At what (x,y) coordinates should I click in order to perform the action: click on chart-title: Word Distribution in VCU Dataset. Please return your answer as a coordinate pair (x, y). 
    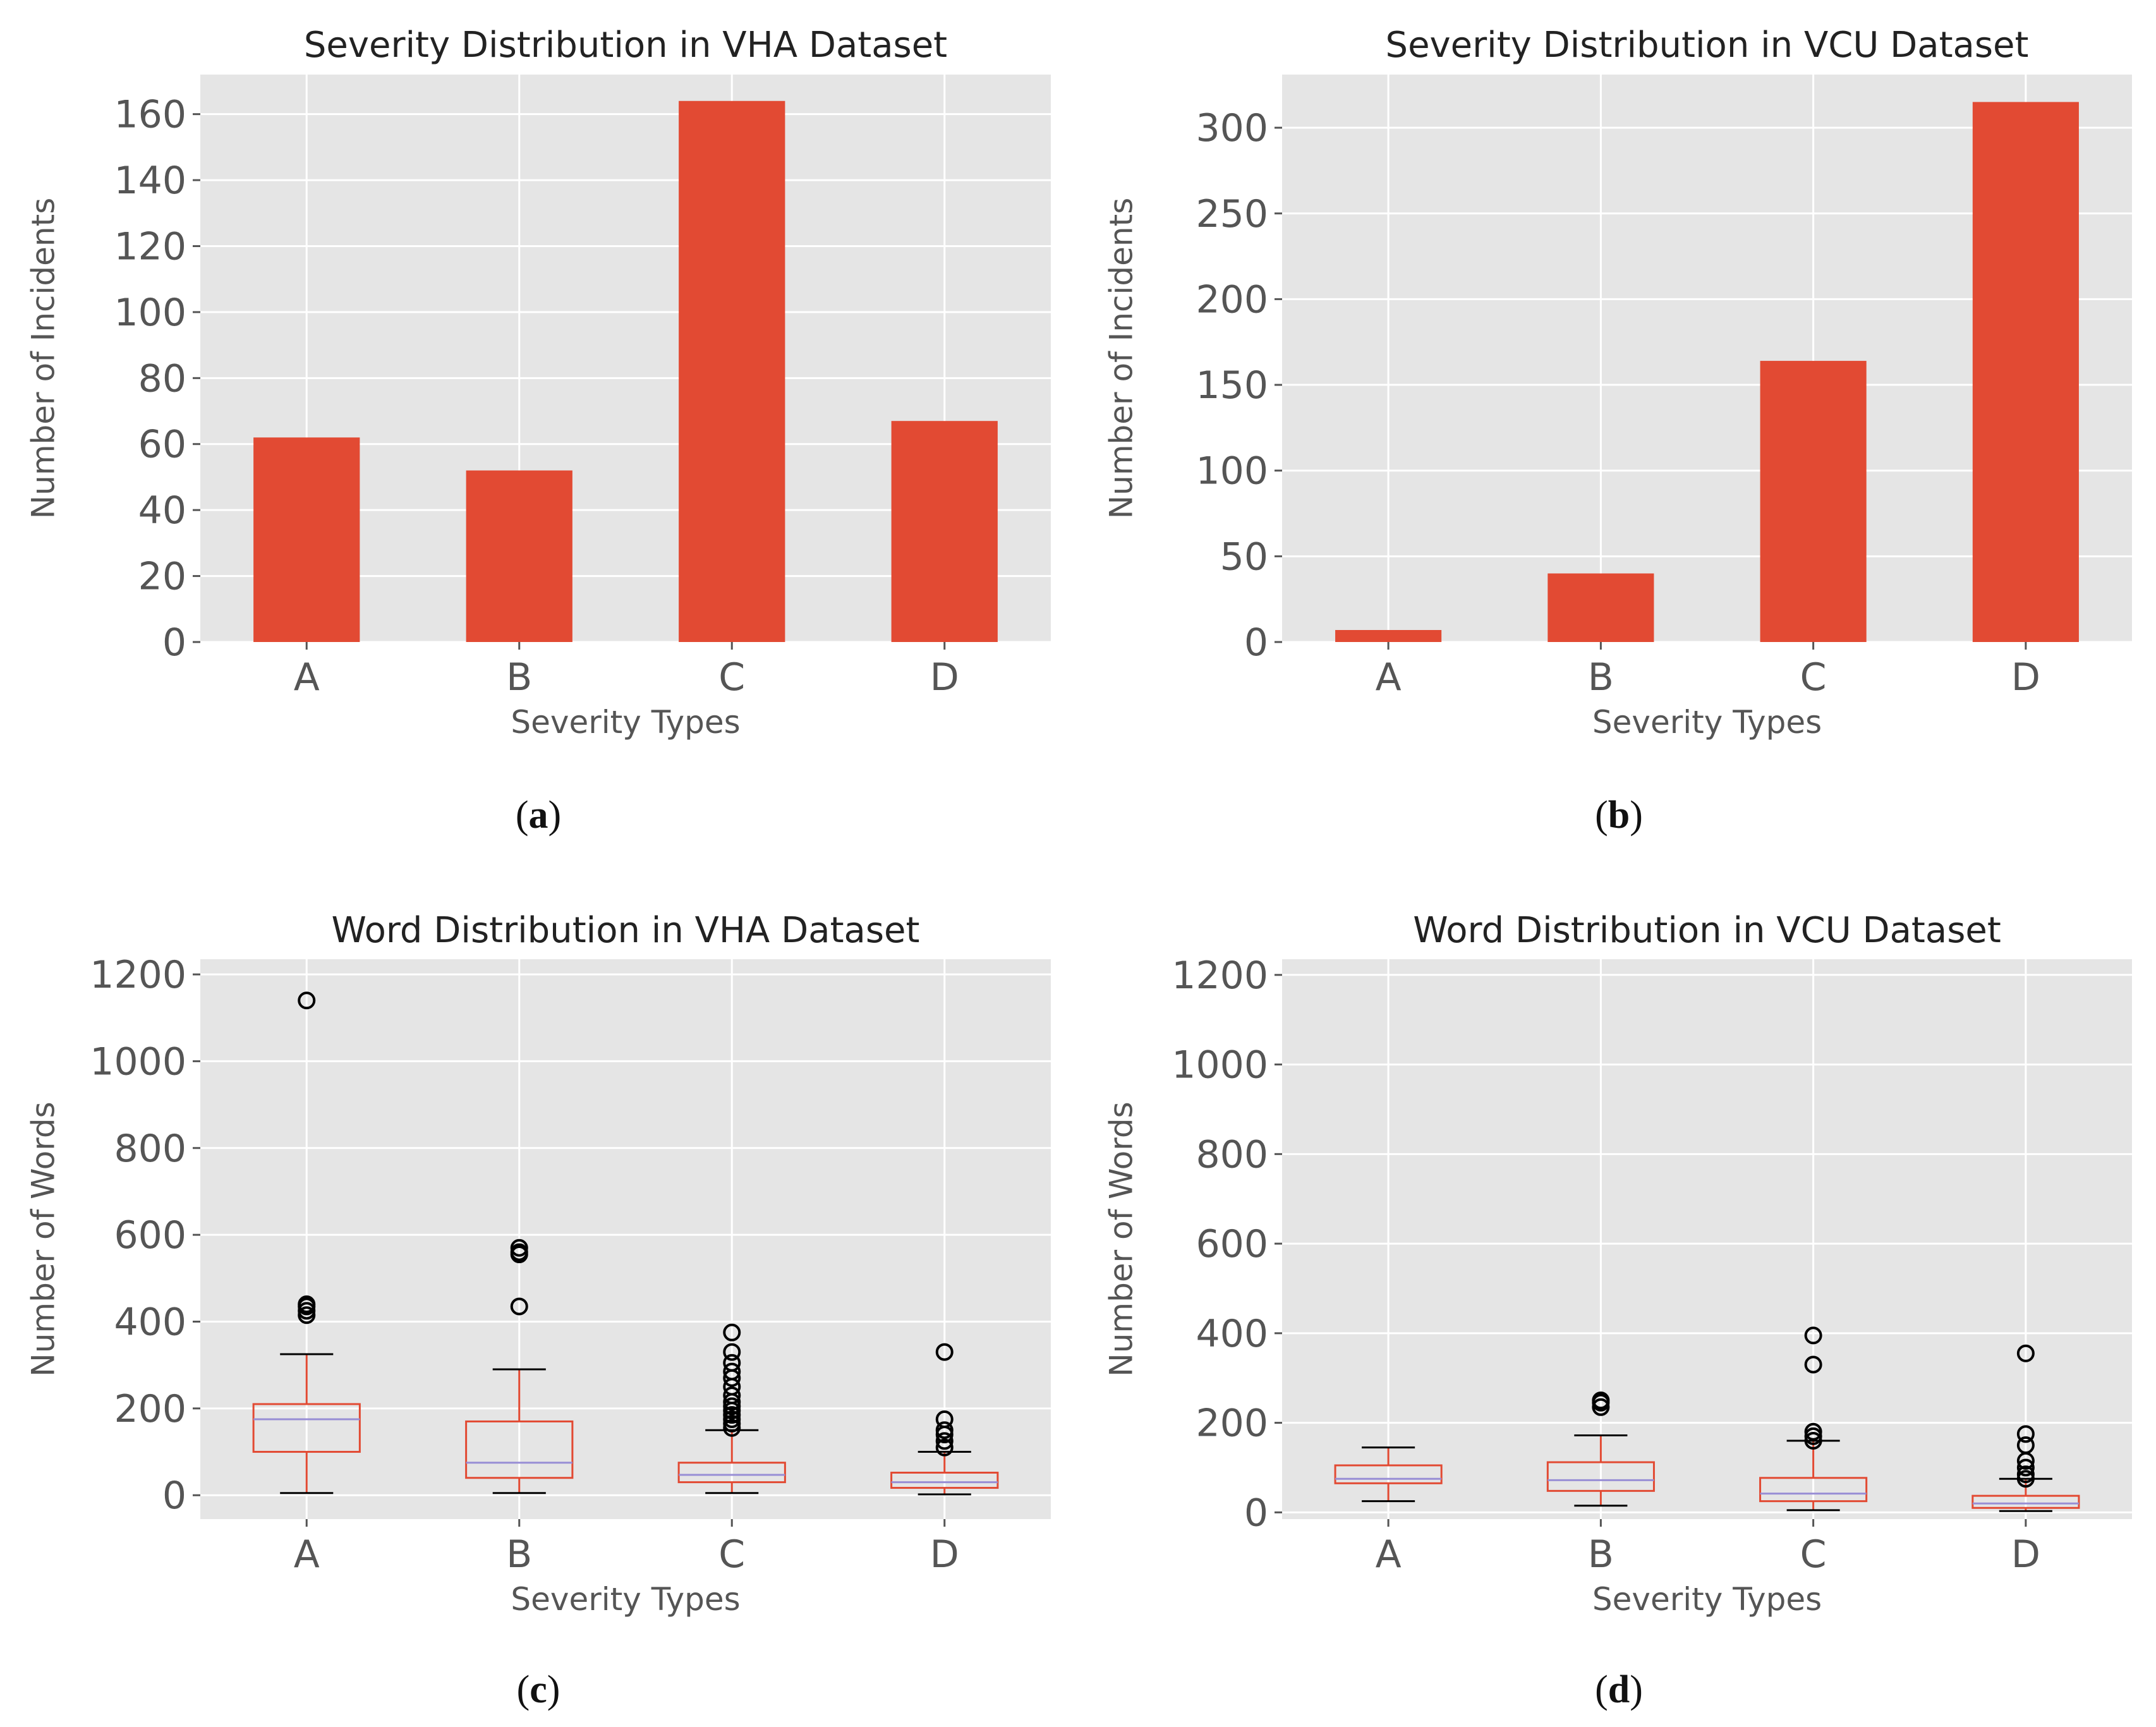
    Looking at the image, I should click on (1707, 930).